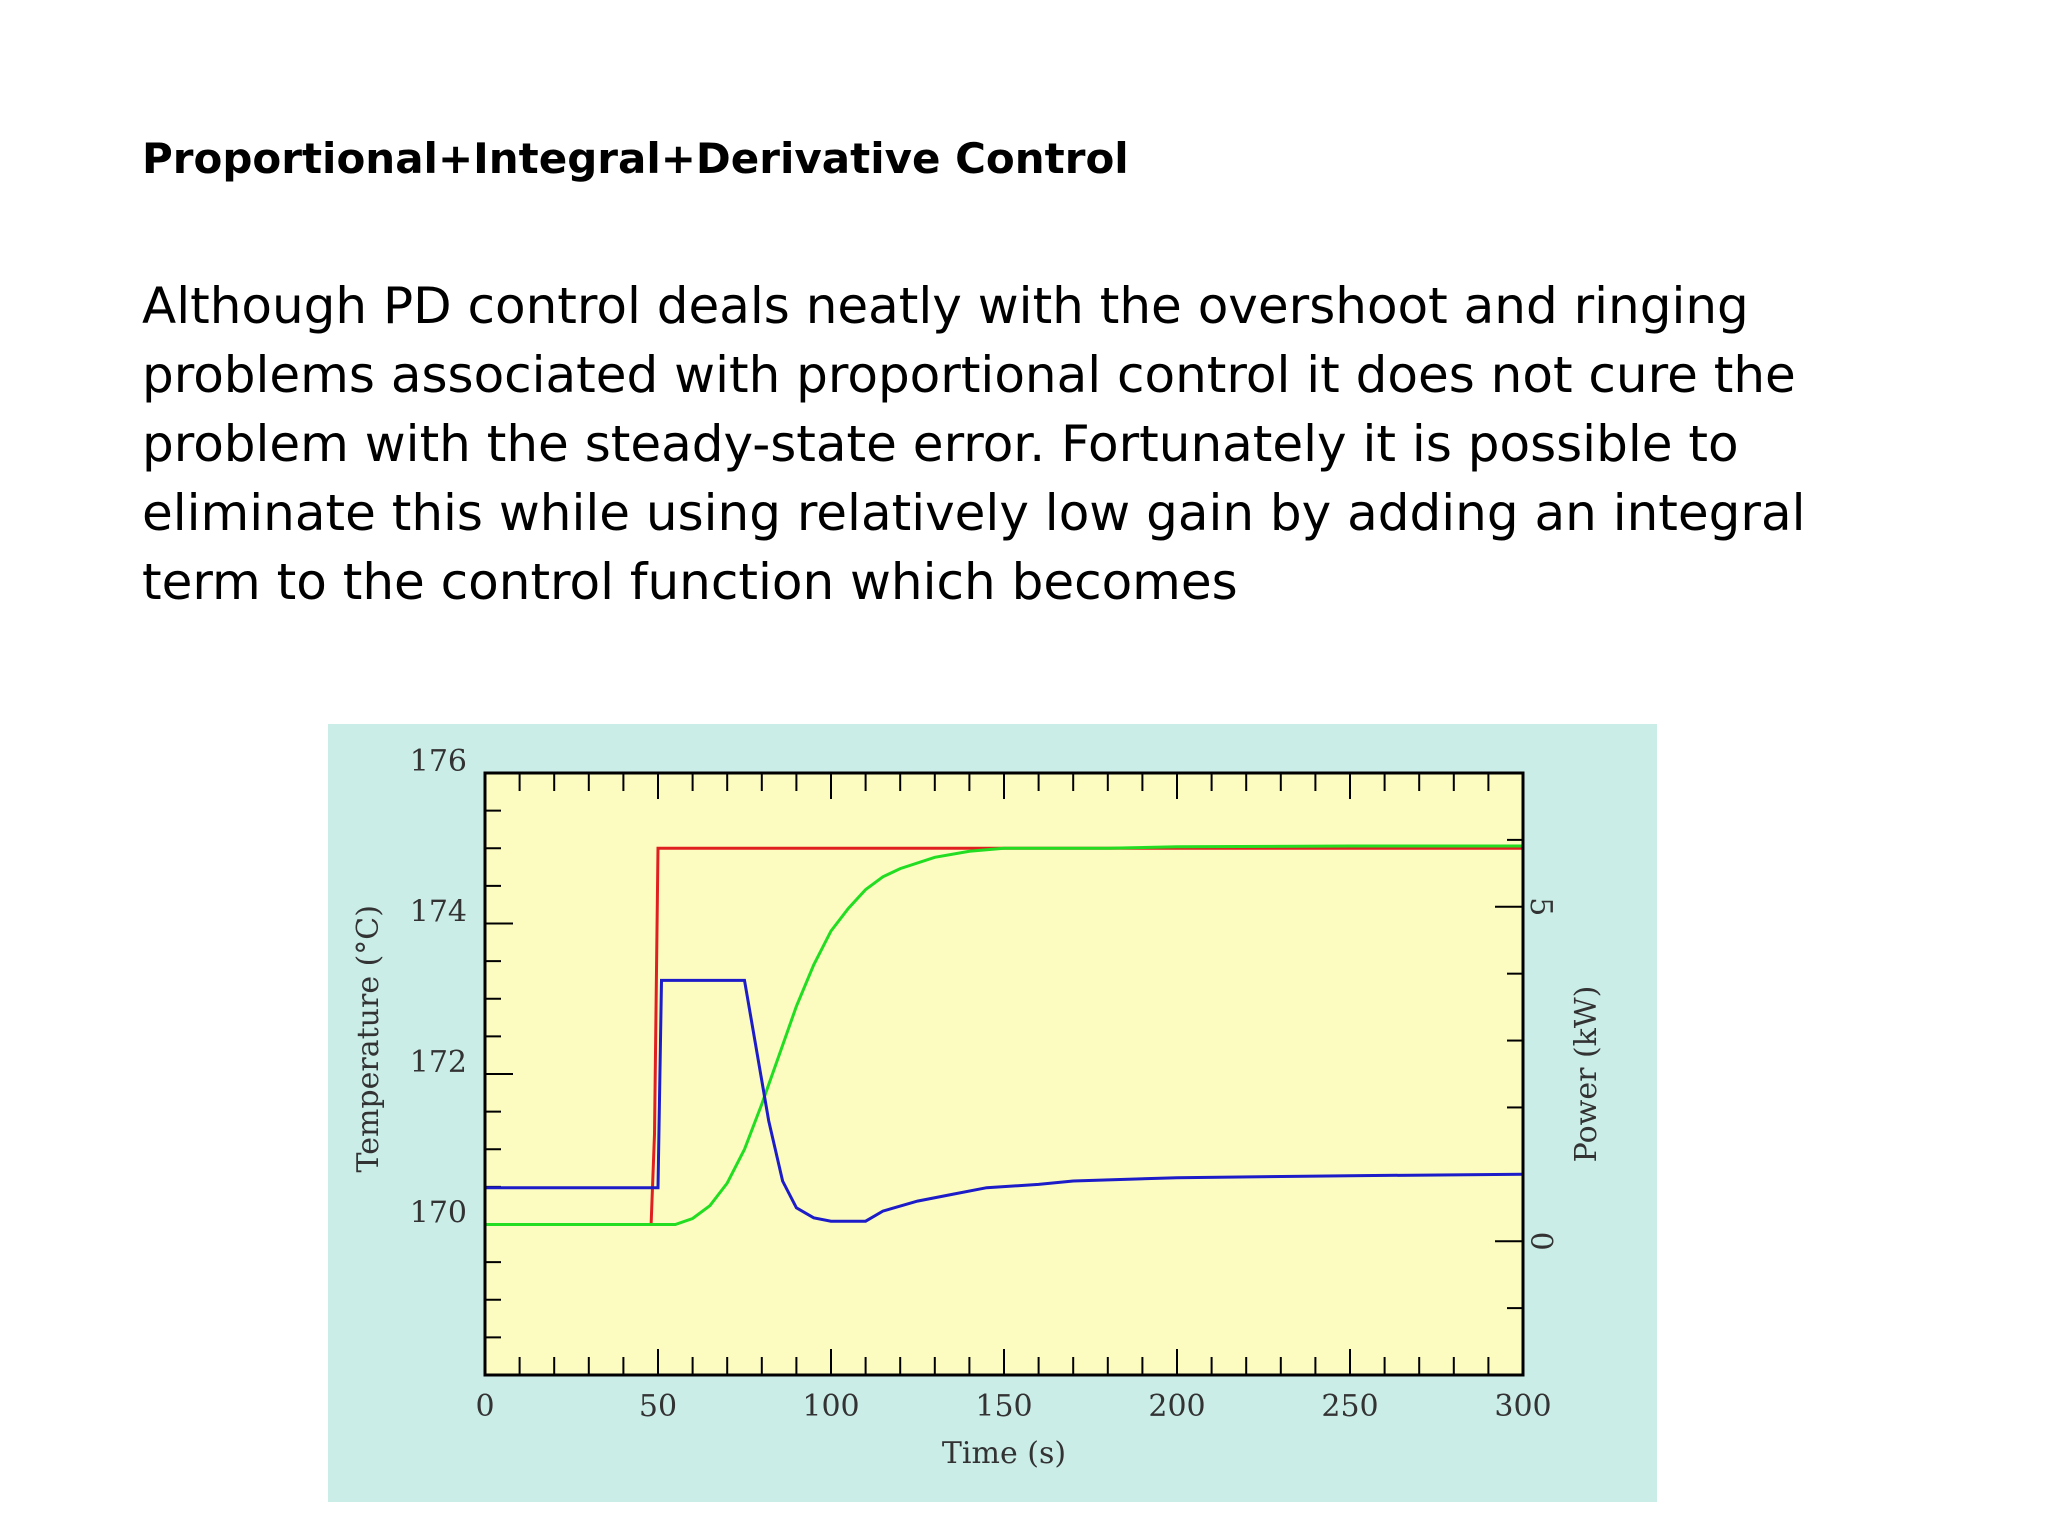  Describe the element at coordinates (1004, 1453) in the screenshot. I see `x-axis-label: Time (s)` at that location.